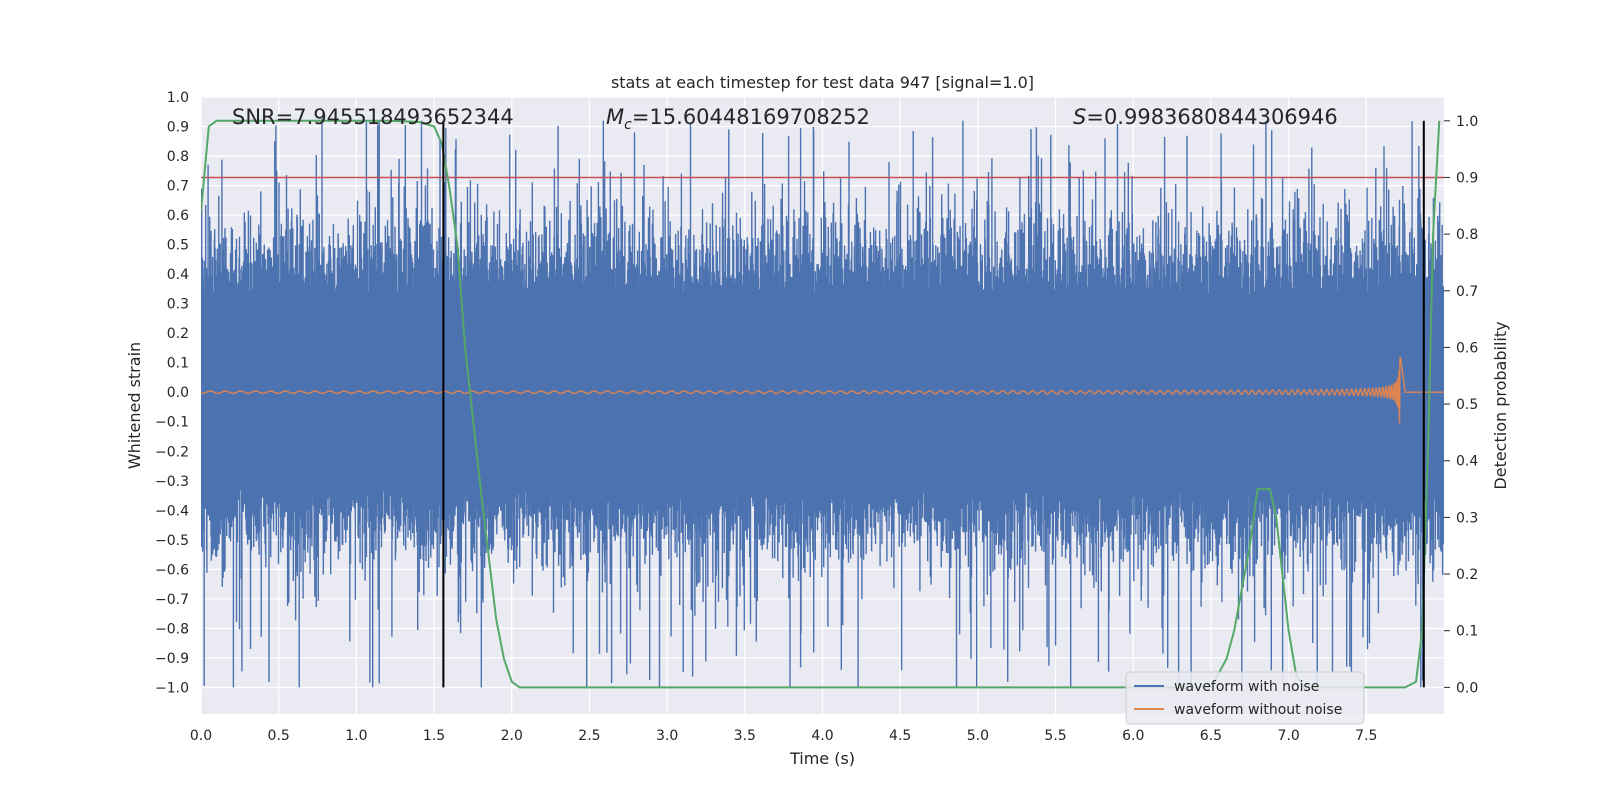  I want to click on y-right-axis-ticks: 1.0 0.9 0.8 0.7 0.6 0.5 0.4 0.3 0.2 0.1 0.0, so click(1461, 405).